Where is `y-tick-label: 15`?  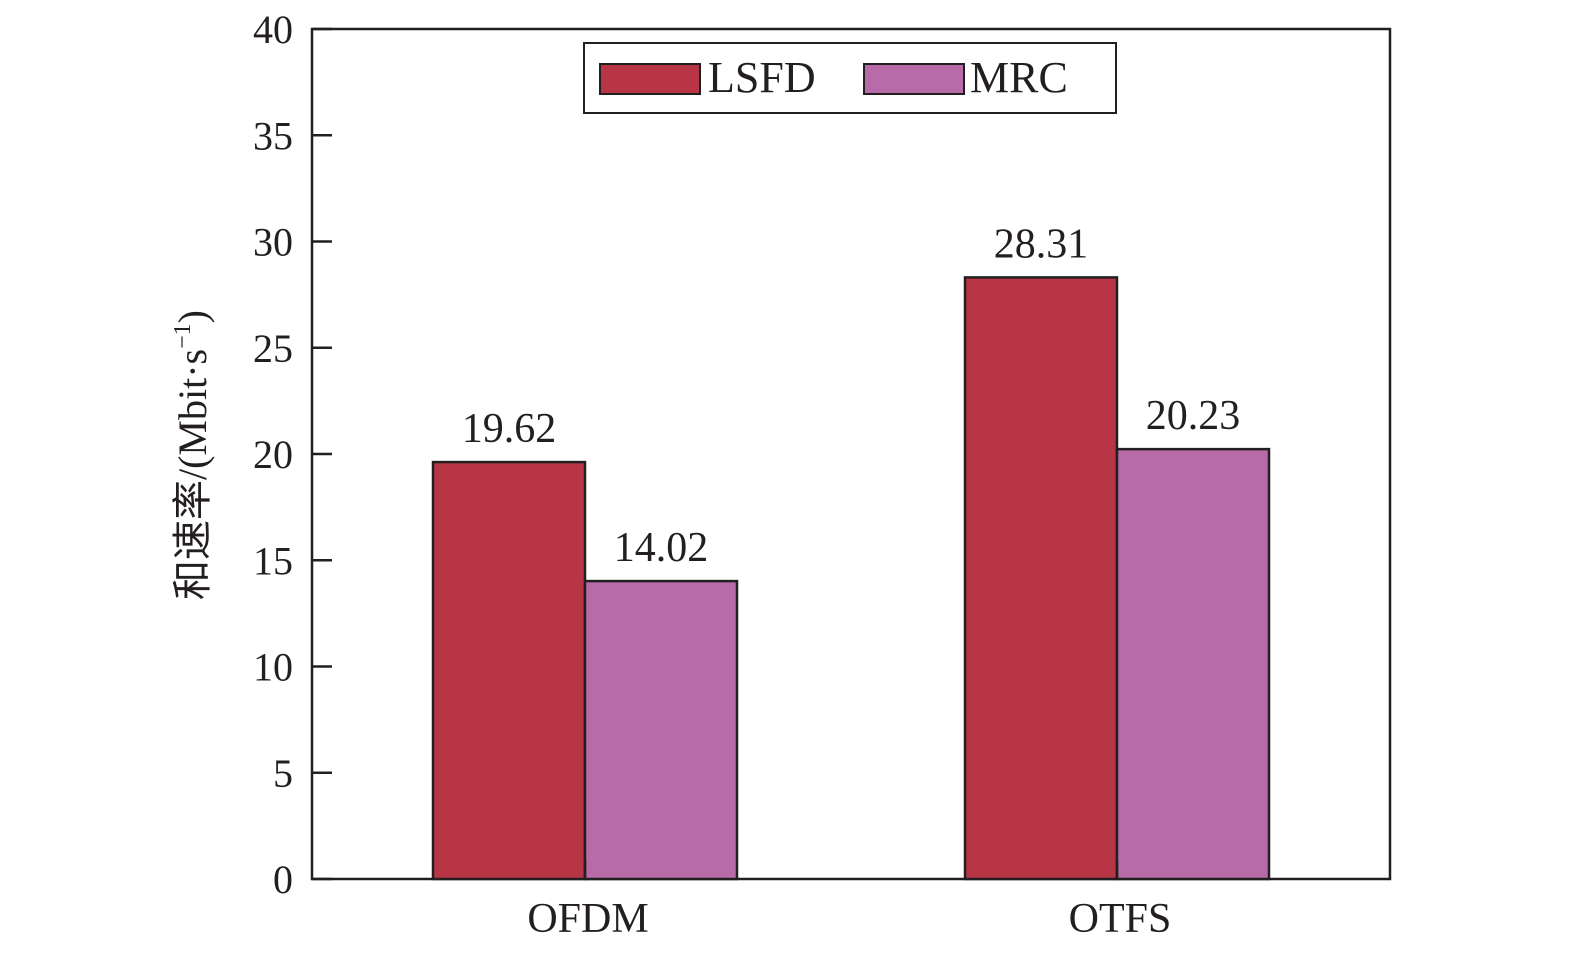
y-tick-label: 15 is located at coordinates (273, 560).